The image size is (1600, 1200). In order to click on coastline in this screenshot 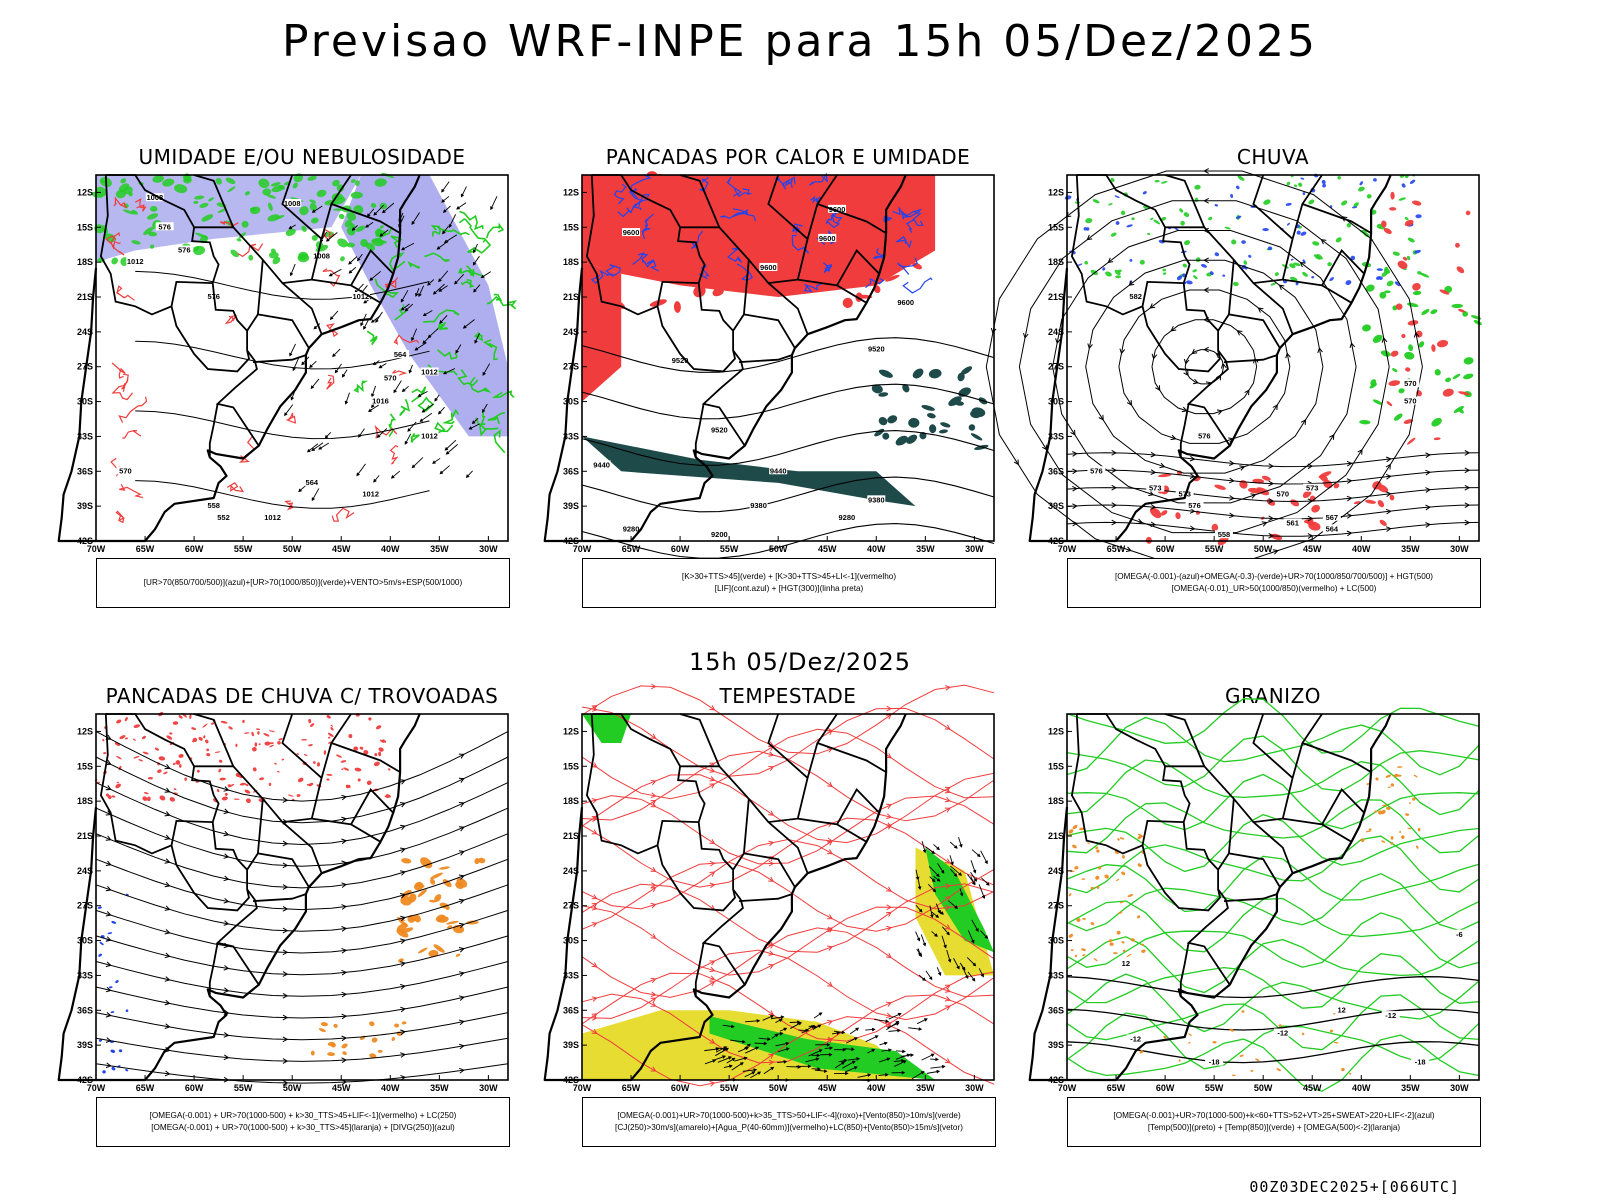, I will do `click(725, 897)`.